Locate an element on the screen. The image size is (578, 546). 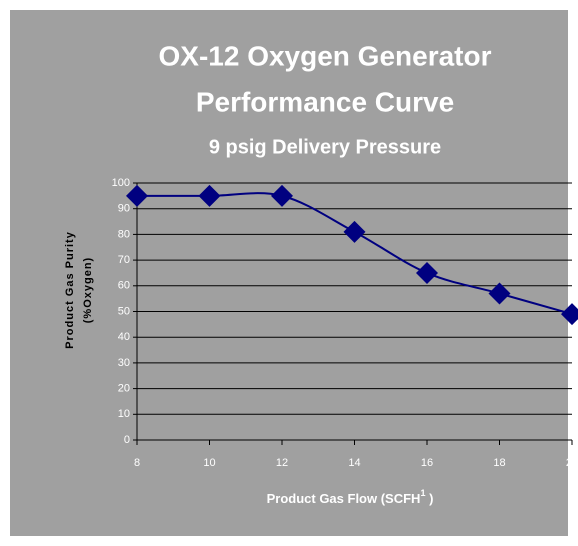
x-tick-label: 20 is located at coordinates (572, 463).